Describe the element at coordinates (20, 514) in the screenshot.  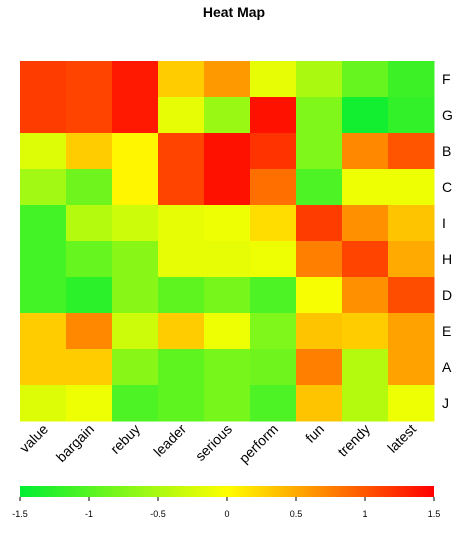
I see `colorbar-tick-label: -1.5` at that location.